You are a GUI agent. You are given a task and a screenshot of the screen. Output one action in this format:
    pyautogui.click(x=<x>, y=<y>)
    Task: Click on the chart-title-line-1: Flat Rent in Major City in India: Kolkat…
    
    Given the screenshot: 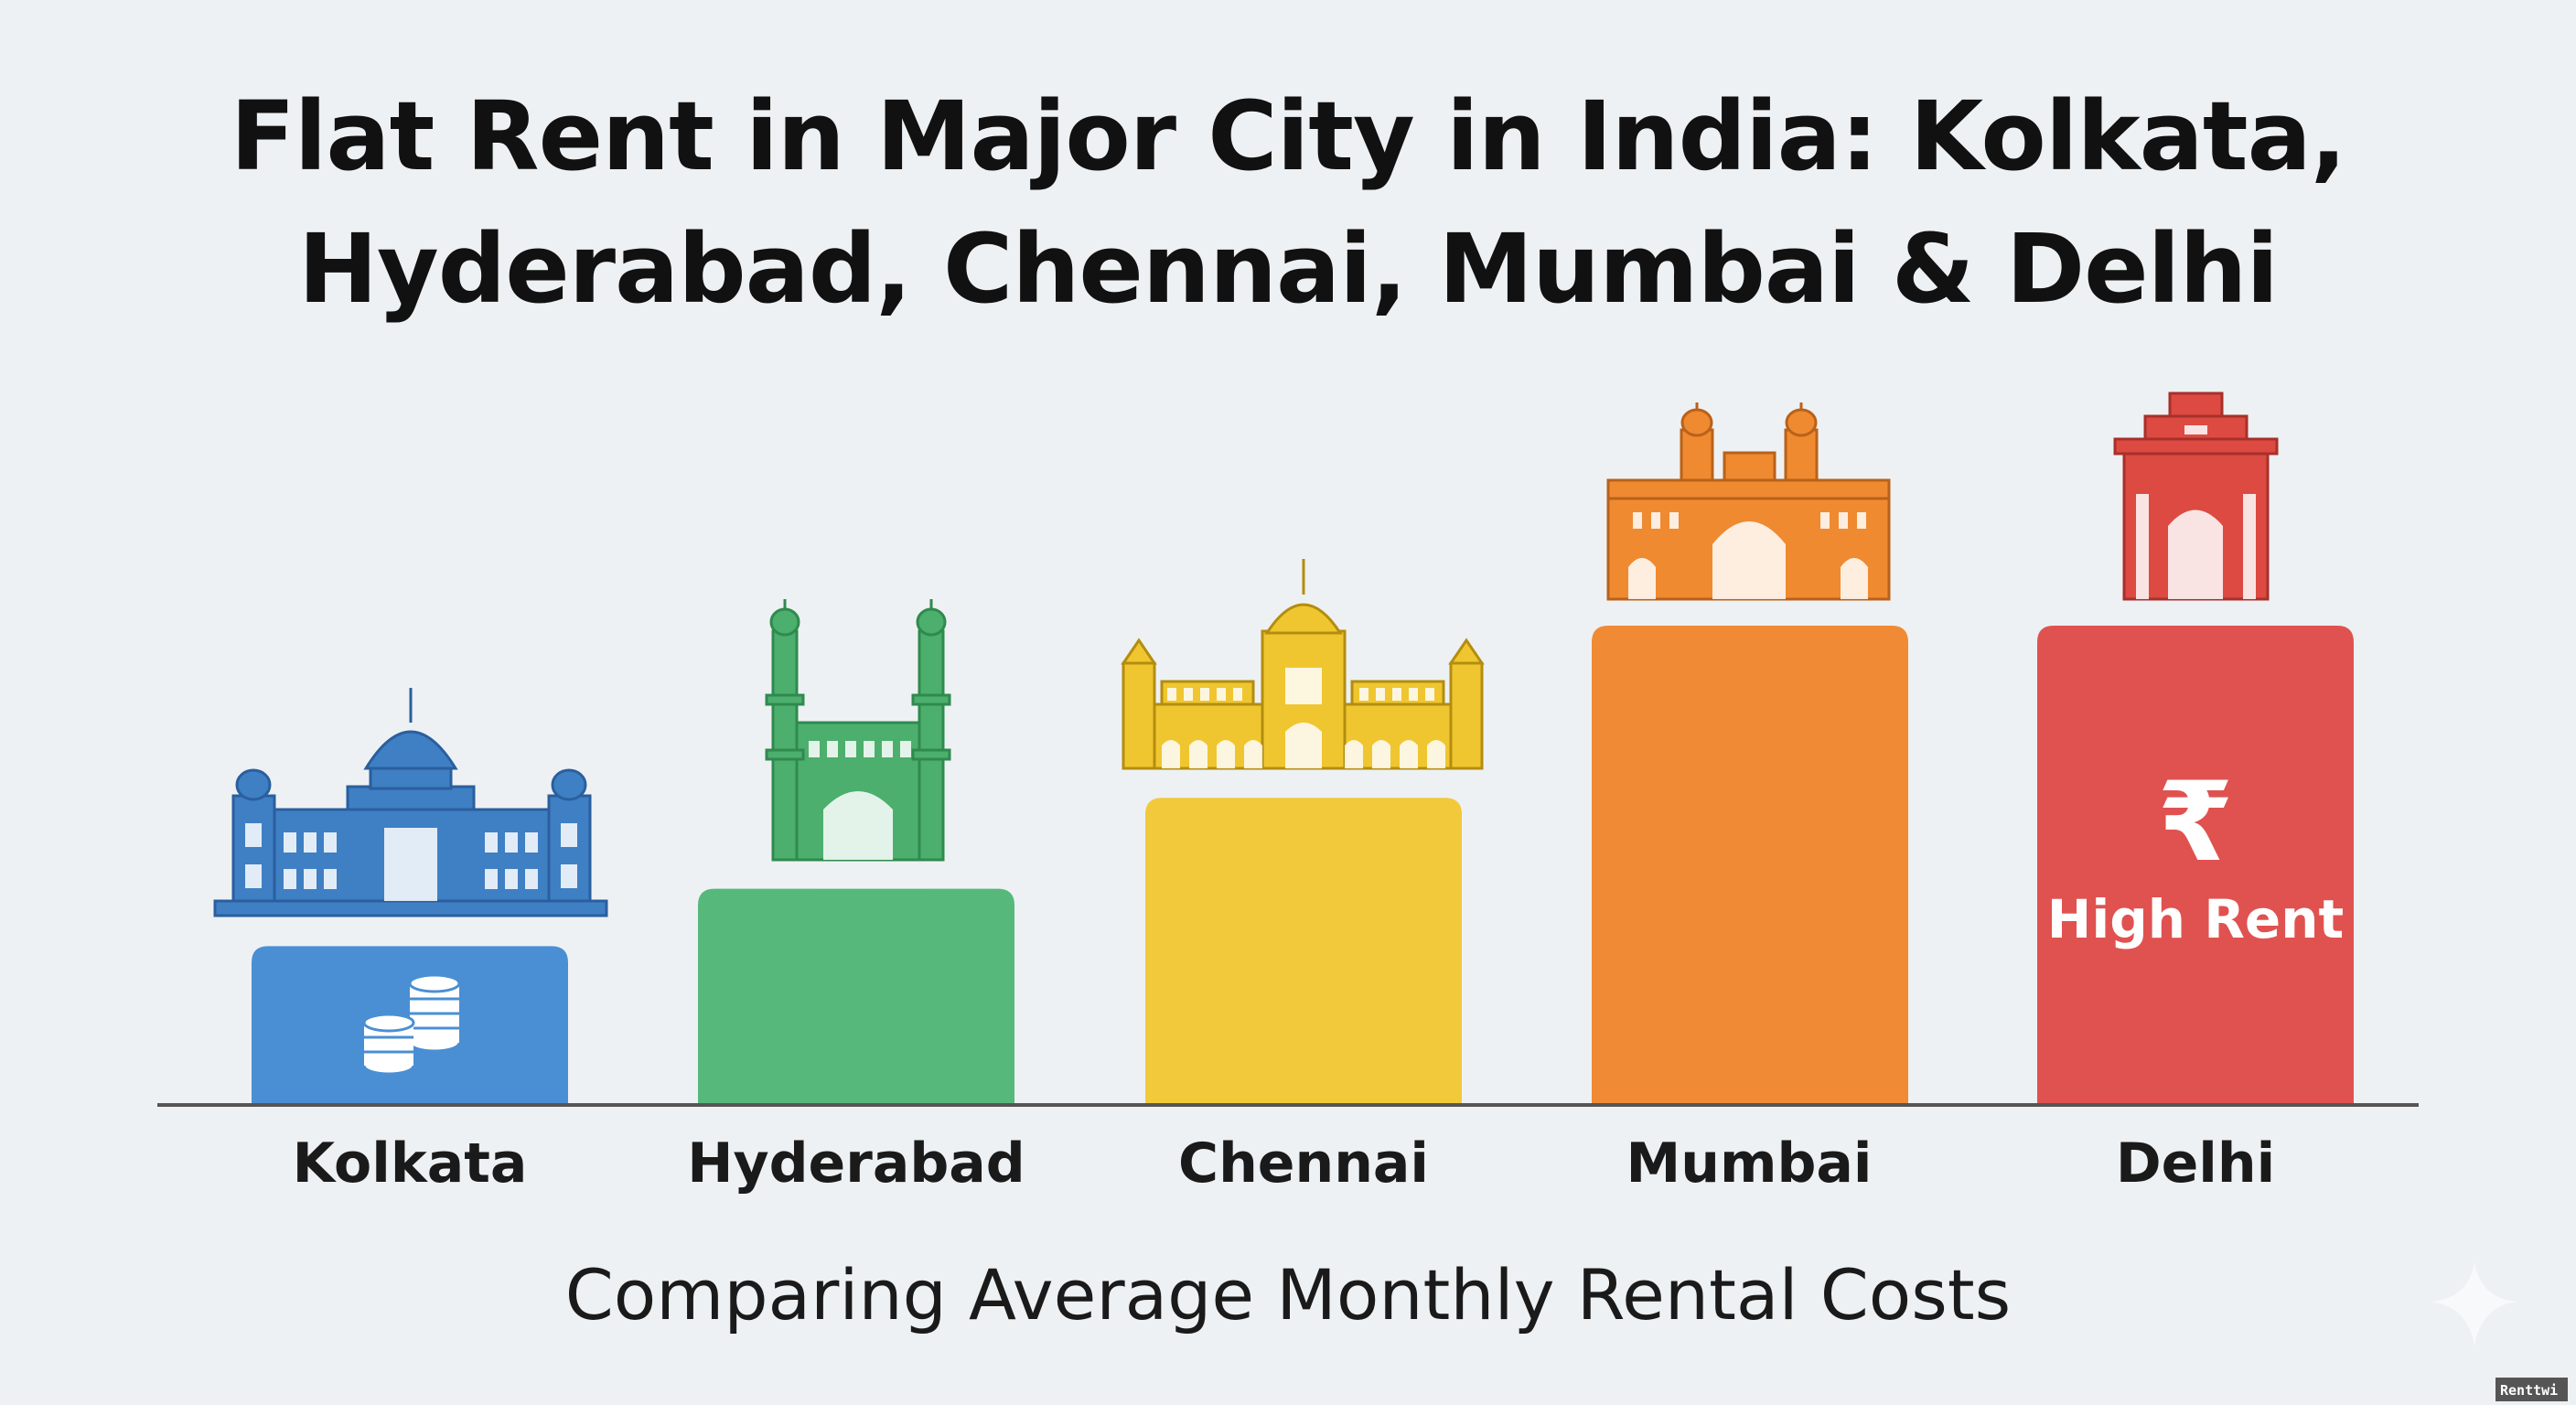 What is the action you would take?
    pyautogui.click(x=1288, y=136)
    